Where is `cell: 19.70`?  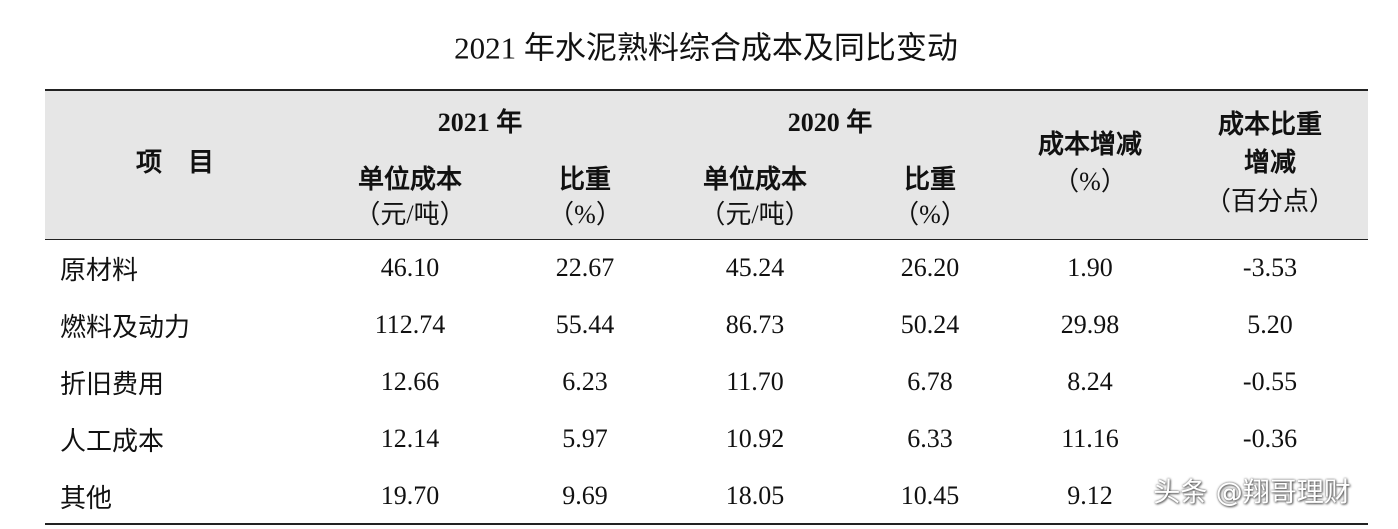
cell: 19.70 is located at coordinates (410, 495).